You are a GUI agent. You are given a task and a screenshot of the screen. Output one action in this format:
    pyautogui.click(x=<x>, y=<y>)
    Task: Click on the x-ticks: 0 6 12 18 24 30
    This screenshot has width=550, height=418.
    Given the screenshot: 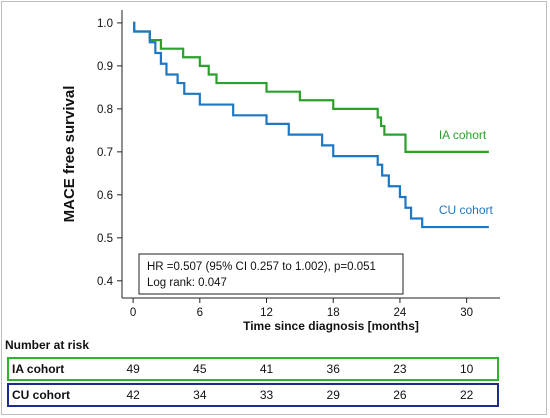 What is the action you would take?
    pyautogui.click(x=301, y=308)
    